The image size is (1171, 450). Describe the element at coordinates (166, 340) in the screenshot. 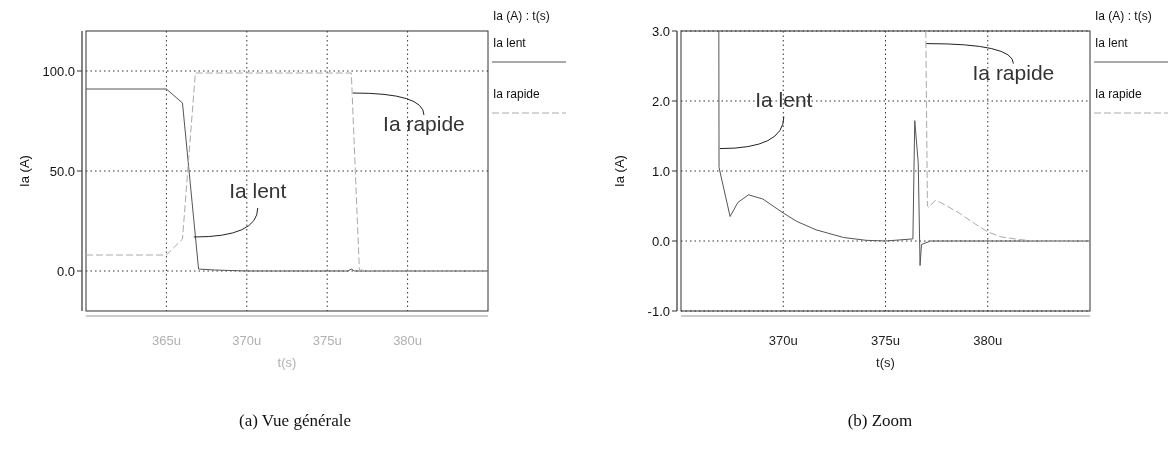

I see `x-tick-label: 365u` at that location.